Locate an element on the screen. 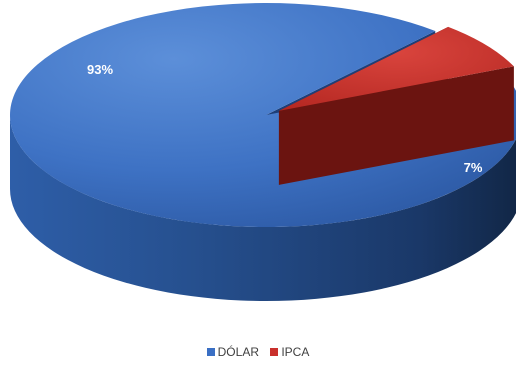 The width and height of the screenshot is (516, 365). legend-label-dolar: DÓLAR is located at coordinates (238, 352).